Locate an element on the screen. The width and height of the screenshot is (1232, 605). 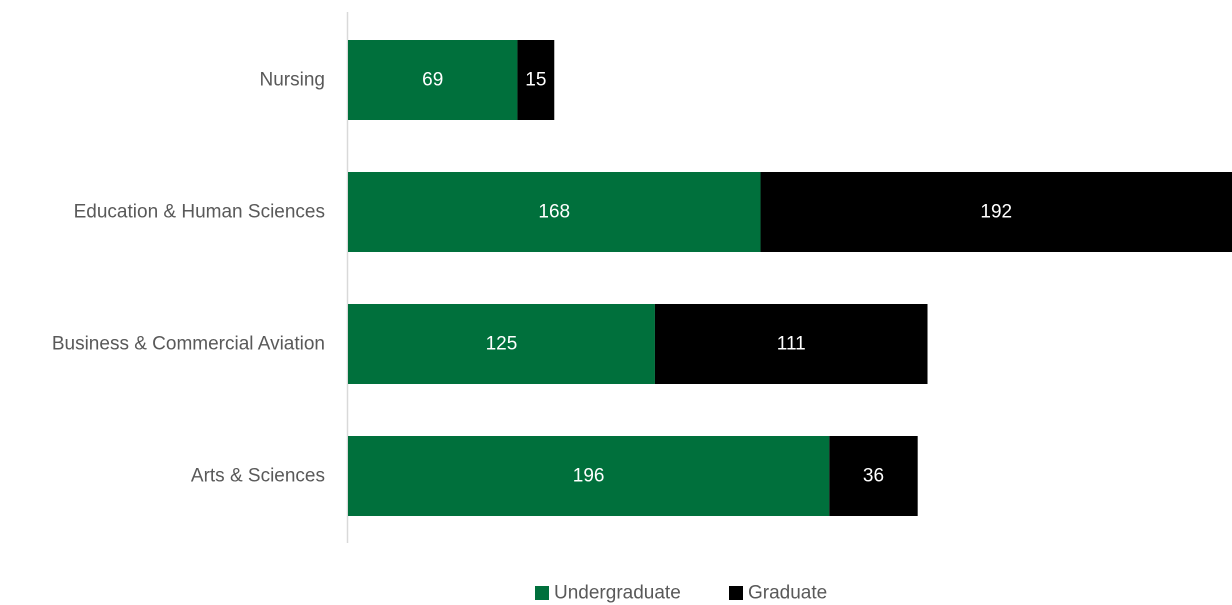
category-label-nursing: Nursing is located at coordinates (292, 80).